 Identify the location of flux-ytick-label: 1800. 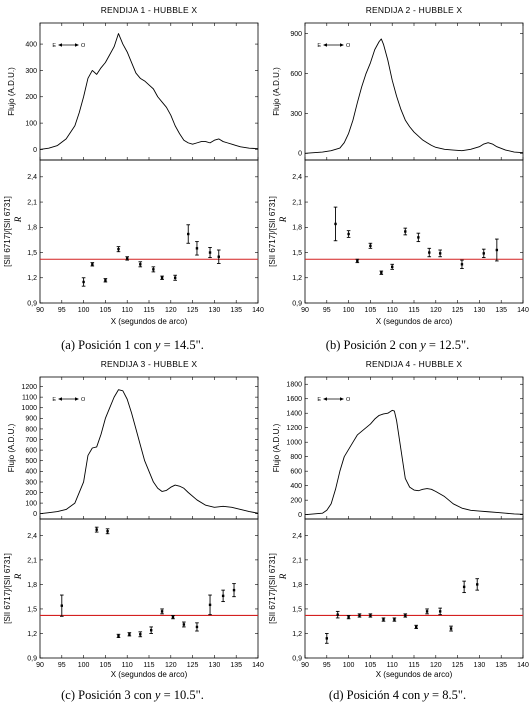
(294, 385).